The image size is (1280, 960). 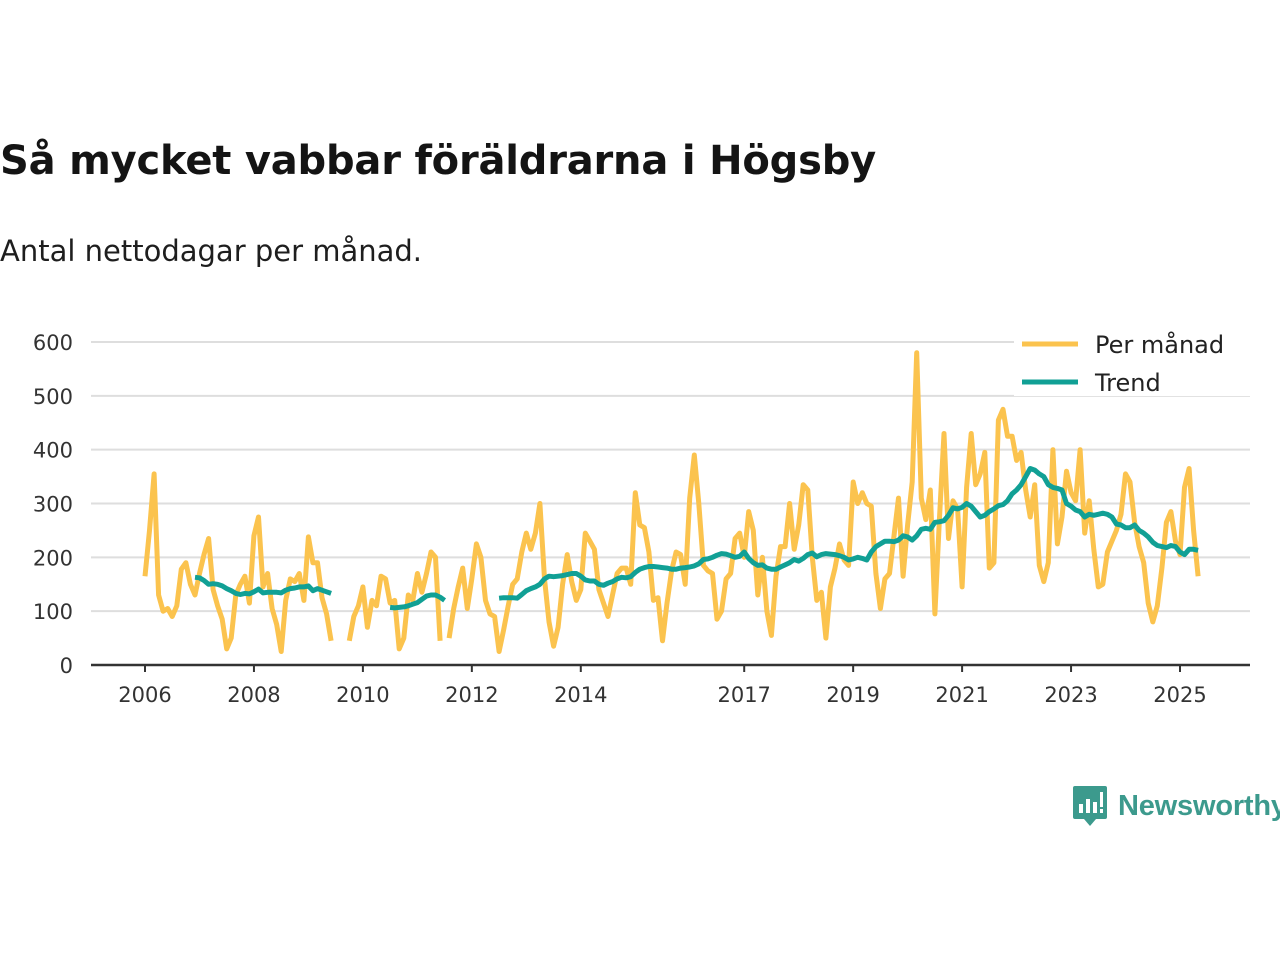 What do you see at coordinates (253, 695) in the screenshot?
I see `x-tick-label-2008: 2008` at bounding box center [253, 695].